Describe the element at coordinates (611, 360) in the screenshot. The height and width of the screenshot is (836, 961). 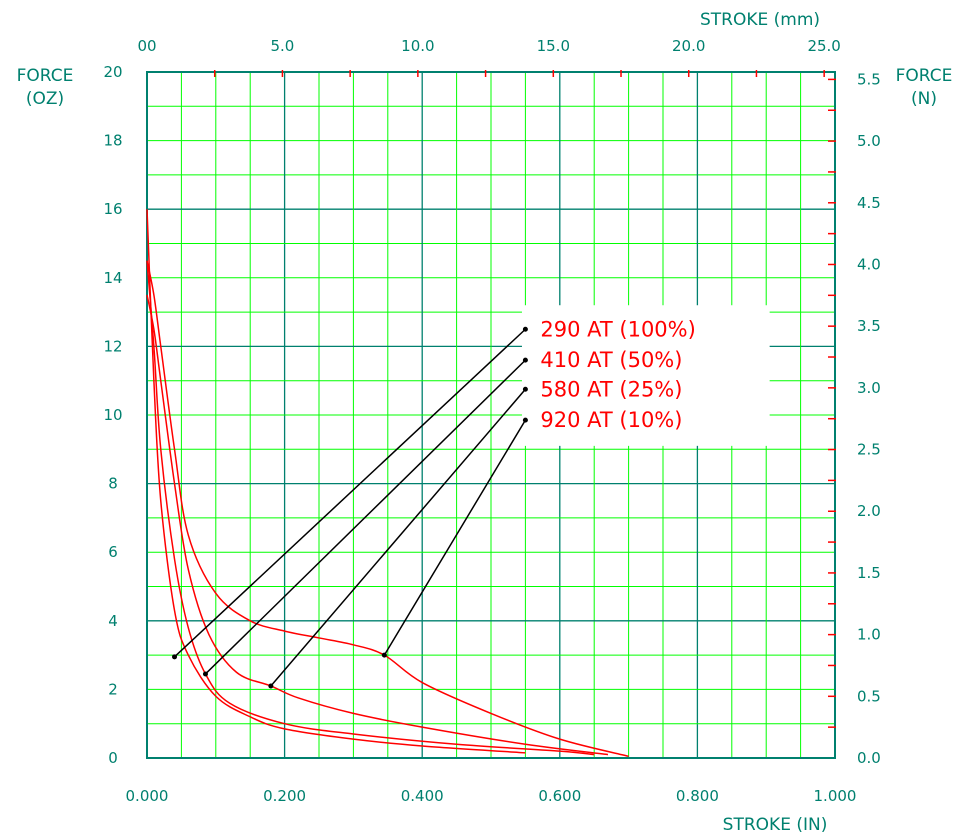
I see `legend-entry: 410 AT (50%)` at that location.